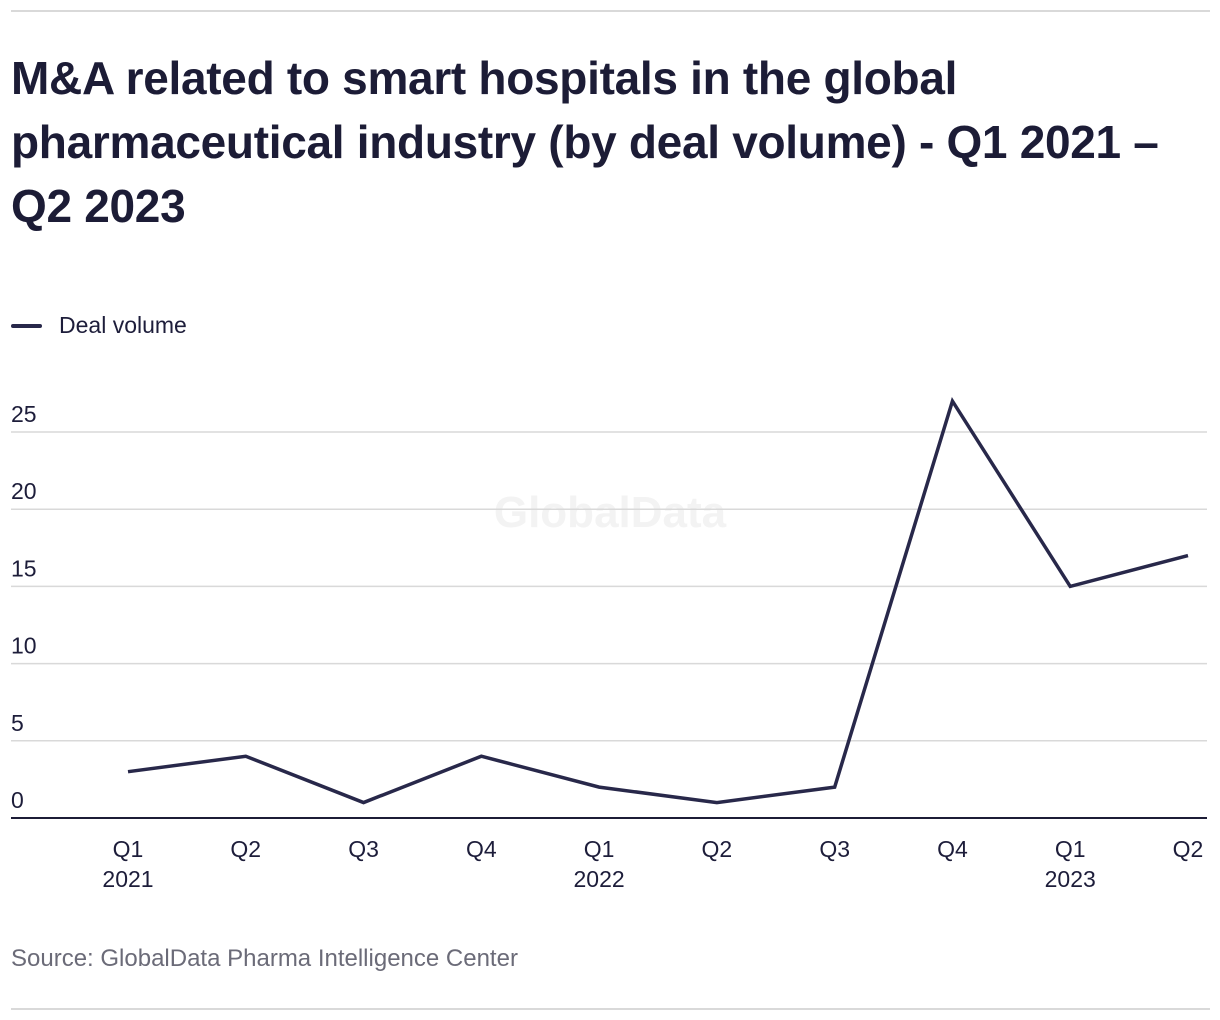 The image size is (1220, 1020). Describe the element at coordinates (1070, 849) in the screenshot. I see `x-tick-label-8: Q1` at that location.